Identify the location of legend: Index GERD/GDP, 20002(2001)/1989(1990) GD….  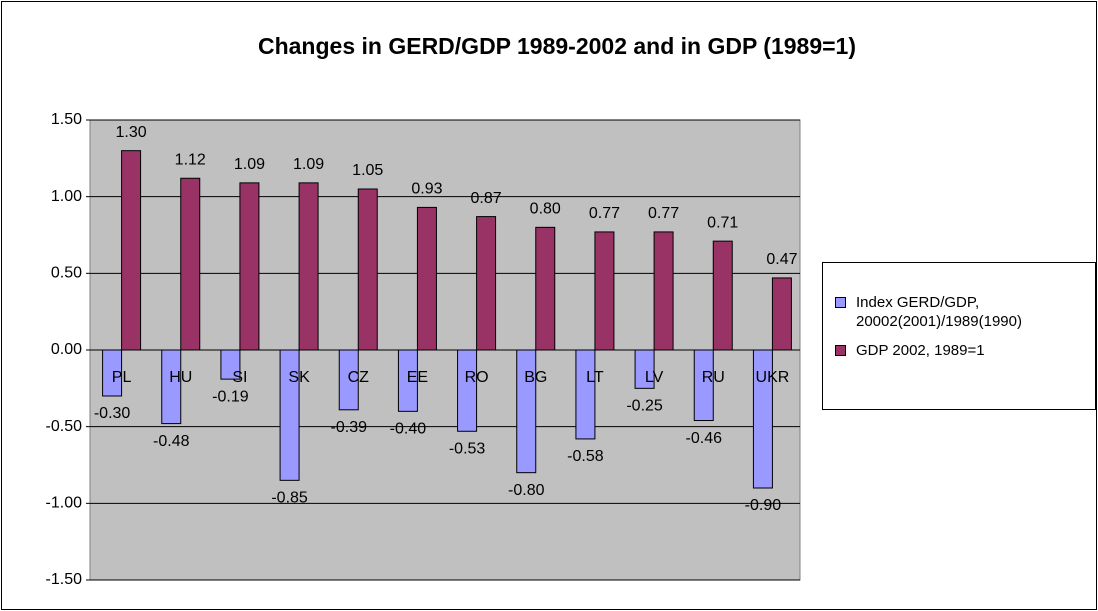
(959, 336).